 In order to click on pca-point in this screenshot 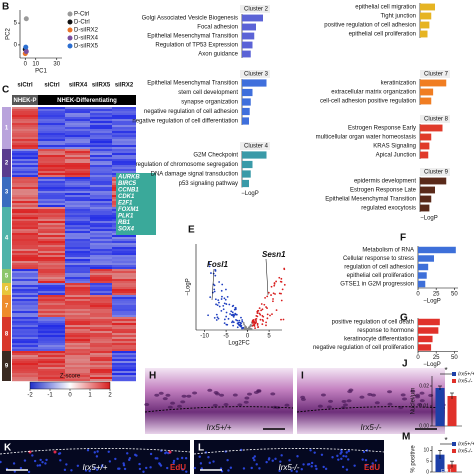, I will do `click(26, 19)`.